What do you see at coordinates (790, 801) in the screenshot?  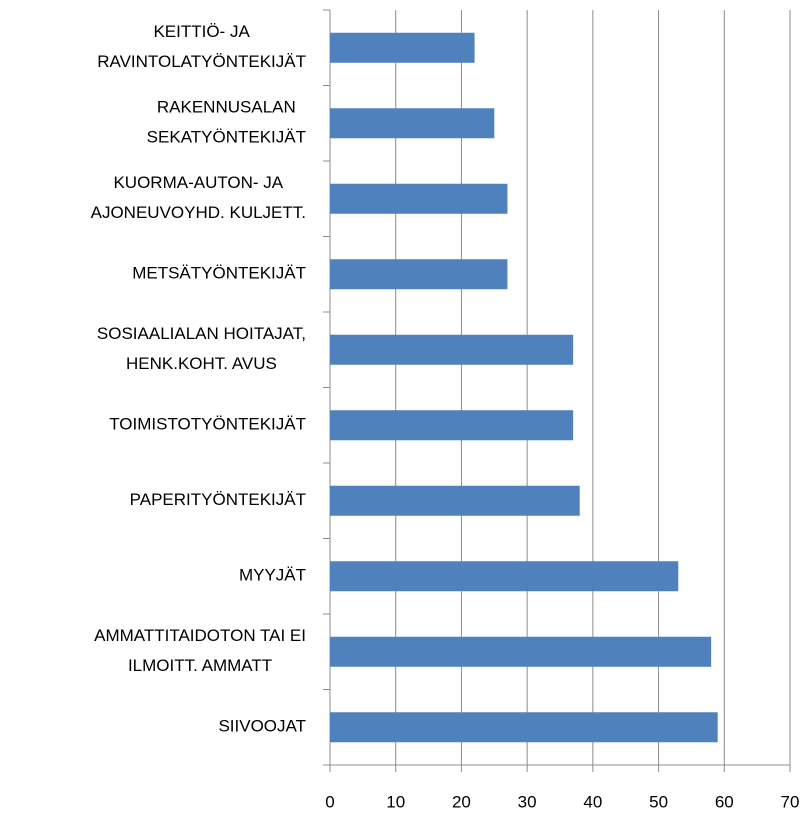 I see `x-tick-label: 70` at bounding box center [790, 801].